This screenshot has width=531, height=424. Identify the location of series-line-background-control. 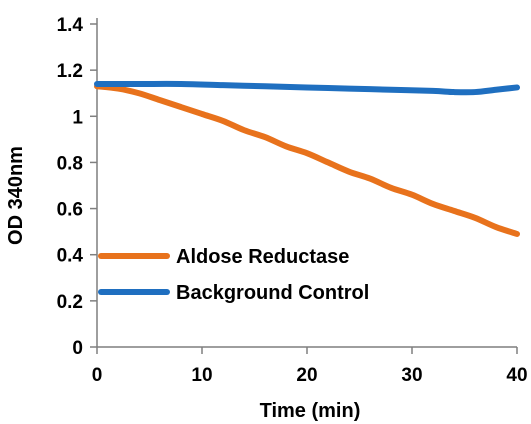
(307, 88).